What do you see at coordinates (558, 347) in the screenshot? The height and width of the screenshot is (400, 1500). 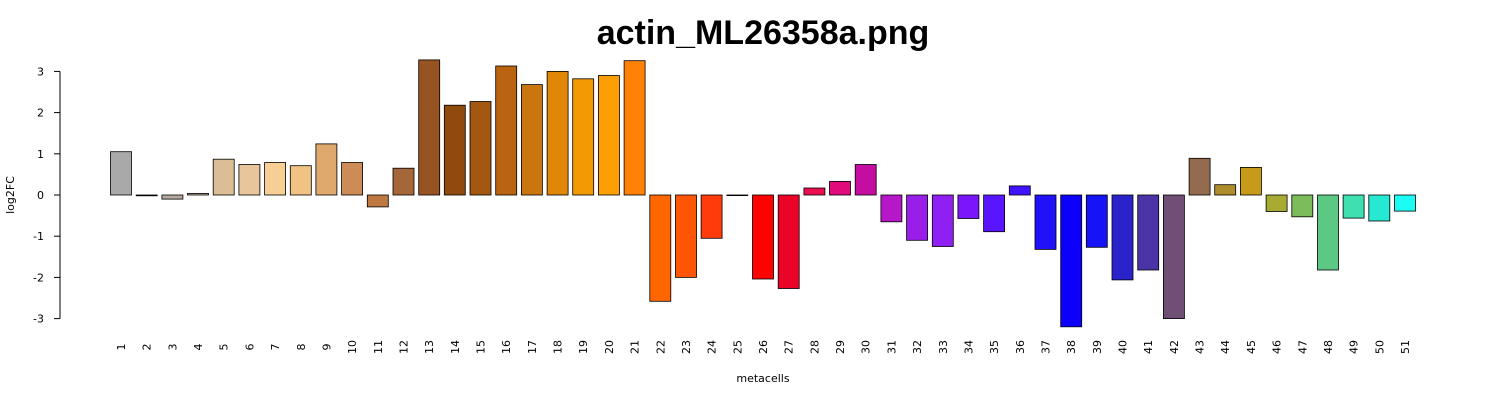 I see `x-tick-label: 18` at bounding box center [558, 347].